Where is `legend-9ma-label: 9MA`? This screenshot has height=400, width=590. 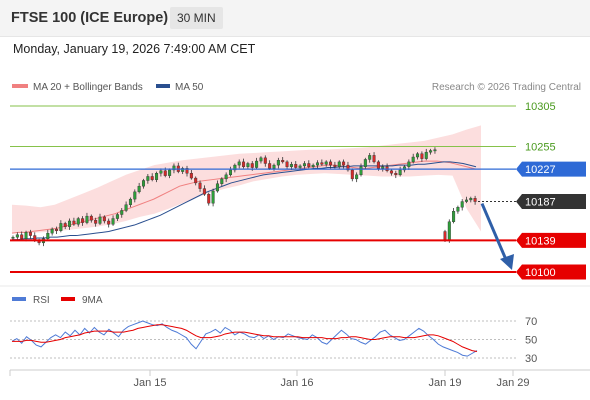
legend-9ma-label: 9MA is located at coordinates (92, 300).